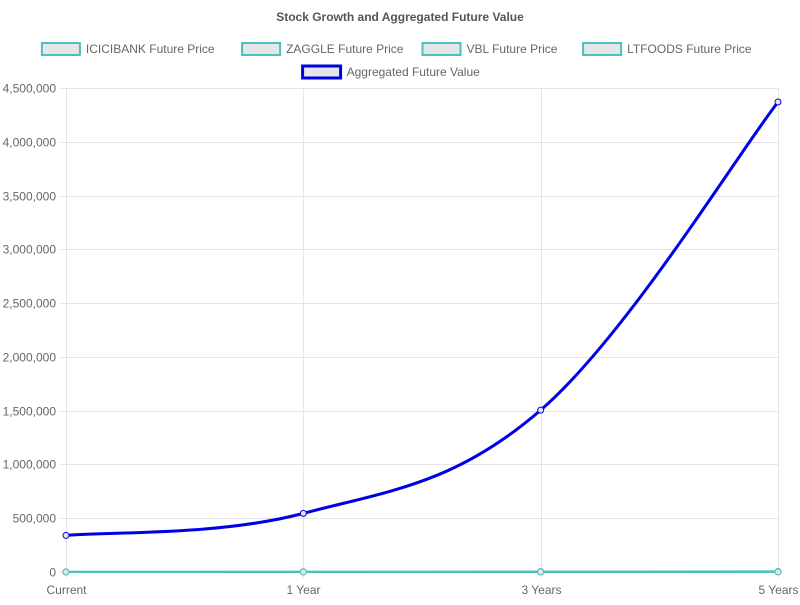 This screenshot has width=800, height=605. What do you see at coordinates (30, 197) in the screenshot?
I see `y-tick-label: 3,500,000` at bounding box center [30, 197].